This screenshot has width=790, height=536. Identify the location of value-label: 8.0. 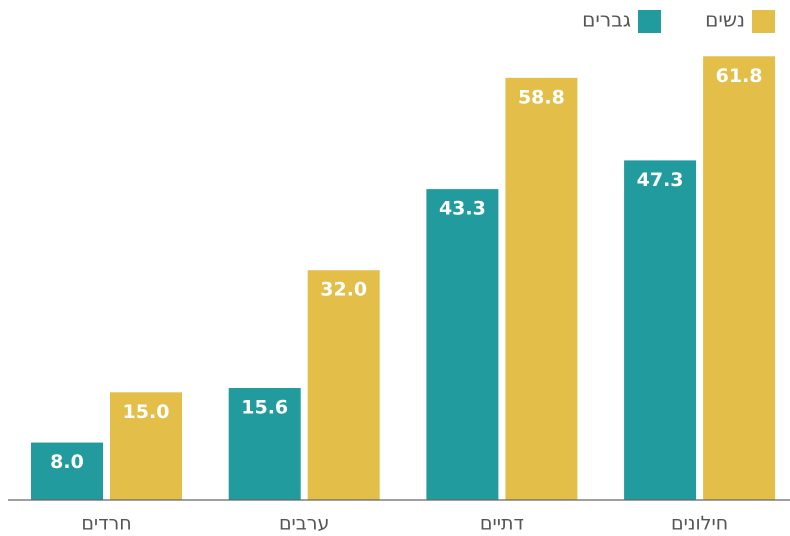
(67, 462).